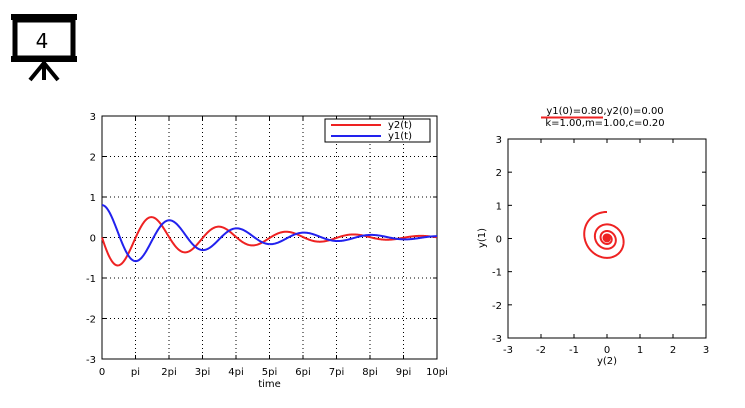 The image size is (745, 408). I want to click on x-tick-label: -2, so click(541, 350).